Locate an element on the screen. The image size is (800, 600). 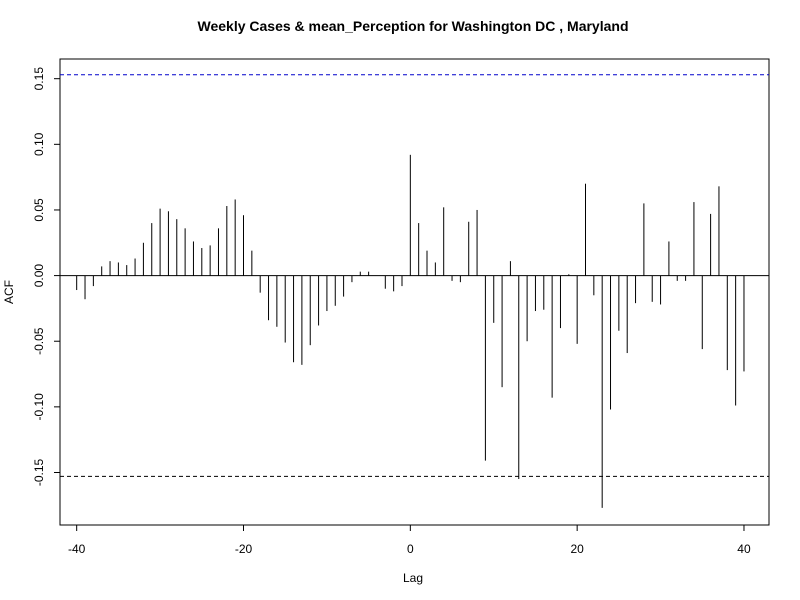
x-tick-label: 0 is located at coordinates (410, 549).